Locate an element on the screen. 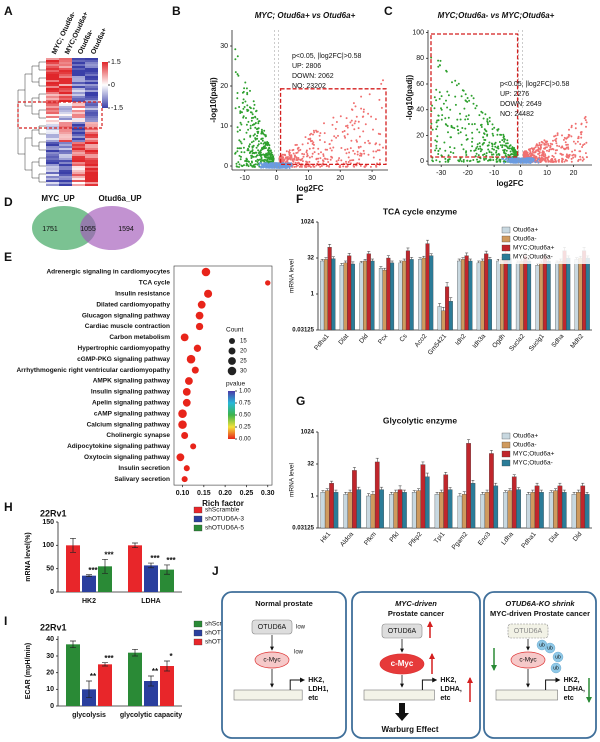 The height and width of the screenshot is (742, 600). highlight-box is located at coordinates (333, 127).